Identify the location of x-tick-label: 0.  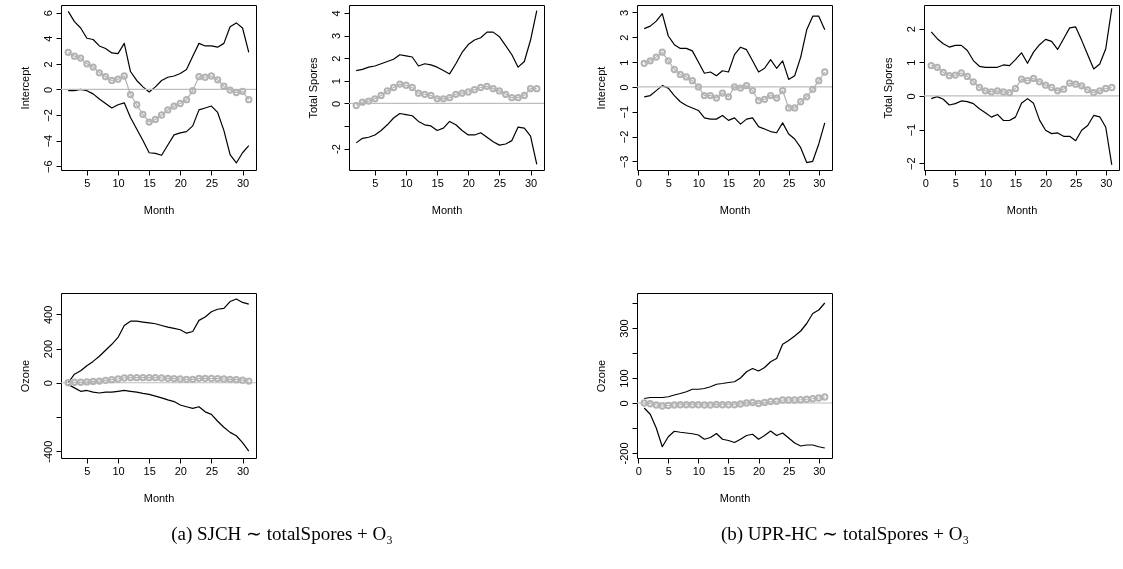
(925, 182).